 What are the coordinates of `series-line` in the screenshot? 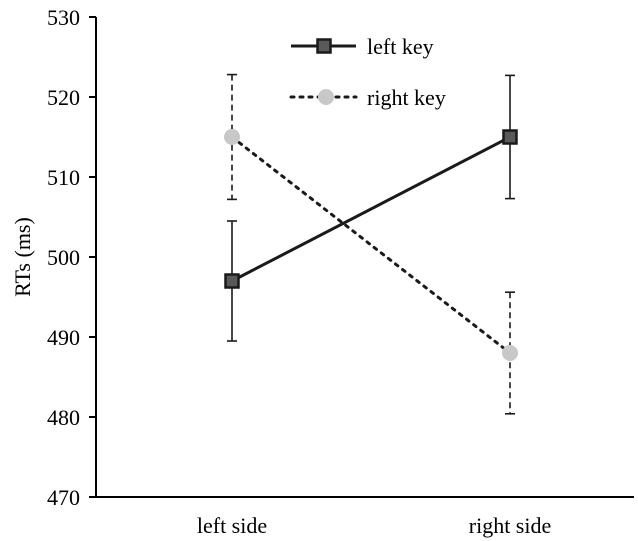 It's located at (371, 209).